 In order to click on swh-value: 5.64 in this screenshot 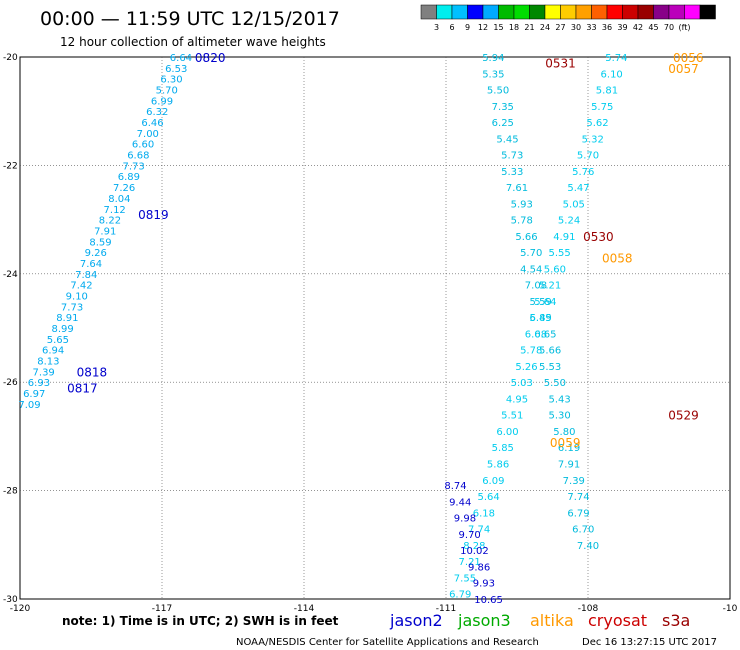, I will do `click(545, 302)`.